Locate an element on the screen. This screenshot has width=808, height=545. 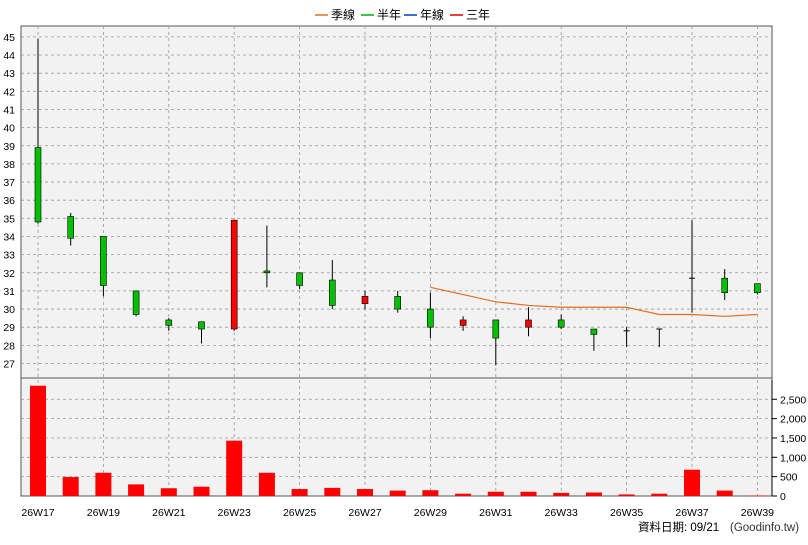
legend-item-quarter: 季線 is located at coordinates (335, 14).